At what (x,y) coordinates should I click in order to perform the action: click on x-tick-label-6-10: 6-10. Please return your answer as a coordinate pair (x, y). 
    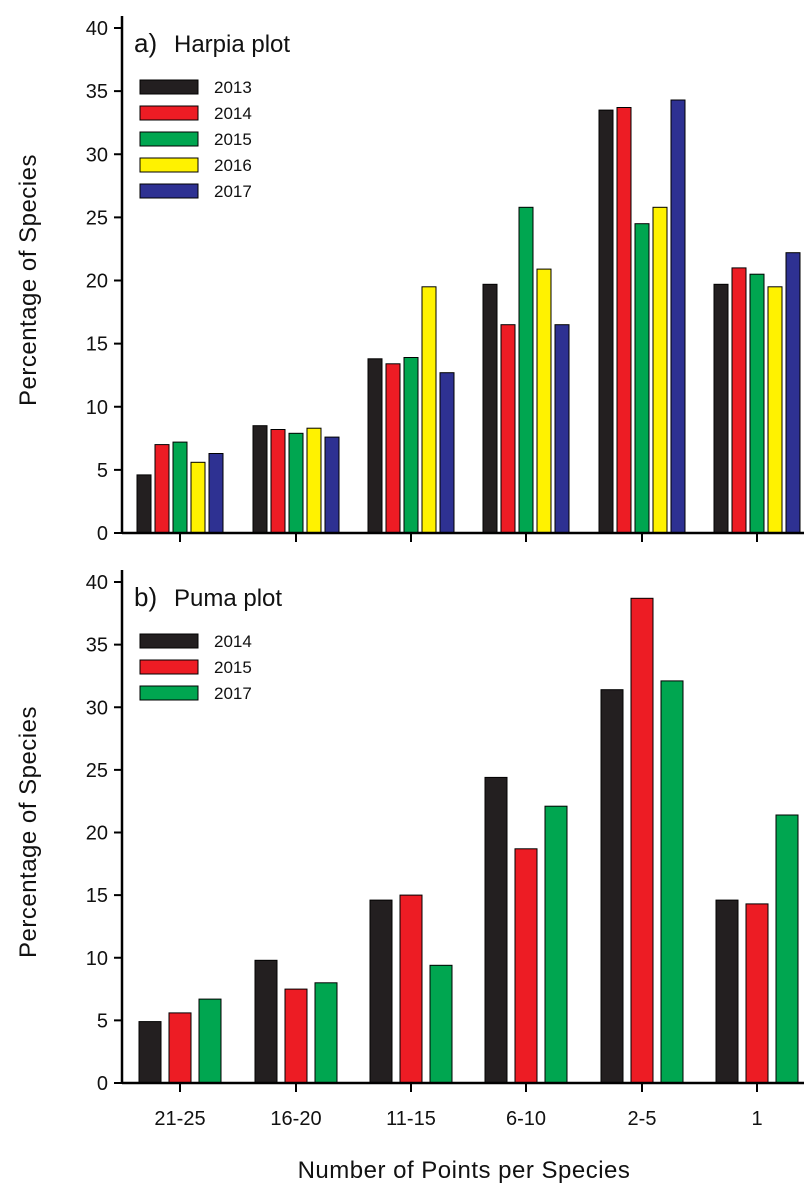
    Looking at the image, I should click on (526, 1119).